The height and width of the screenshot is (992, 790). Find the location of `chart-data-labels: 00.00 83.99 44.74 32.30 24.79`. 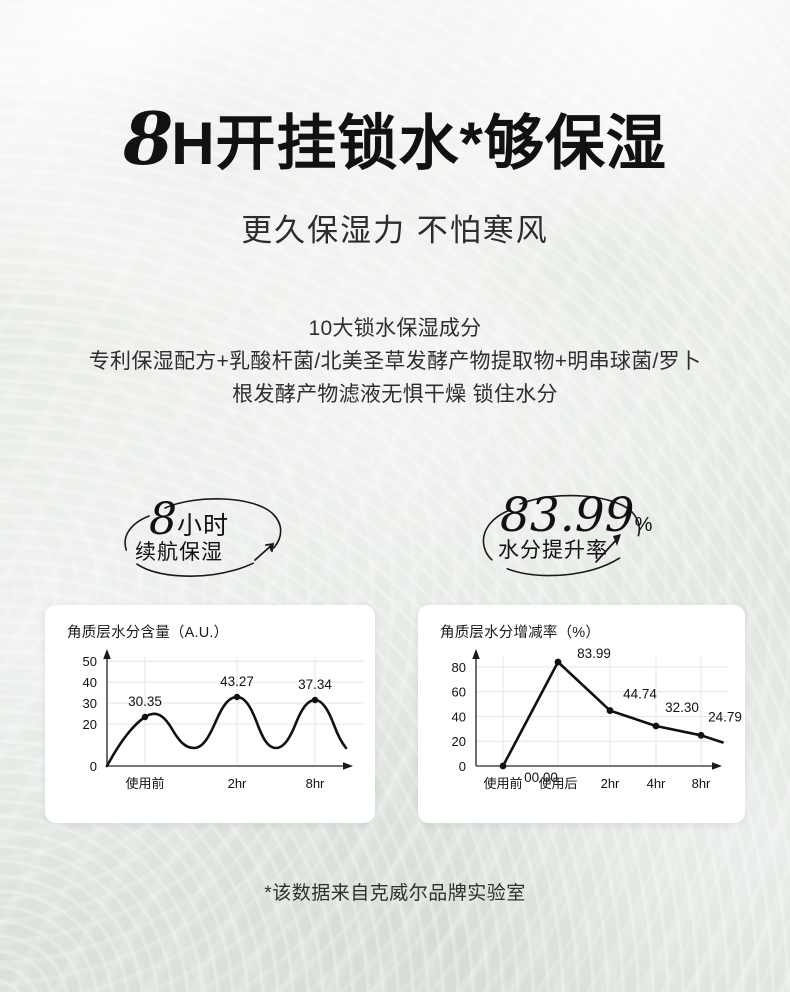

chart-data-labels: 00.00 83.99 44.74 32.30 24.79 is located at coordinates (633, 715).